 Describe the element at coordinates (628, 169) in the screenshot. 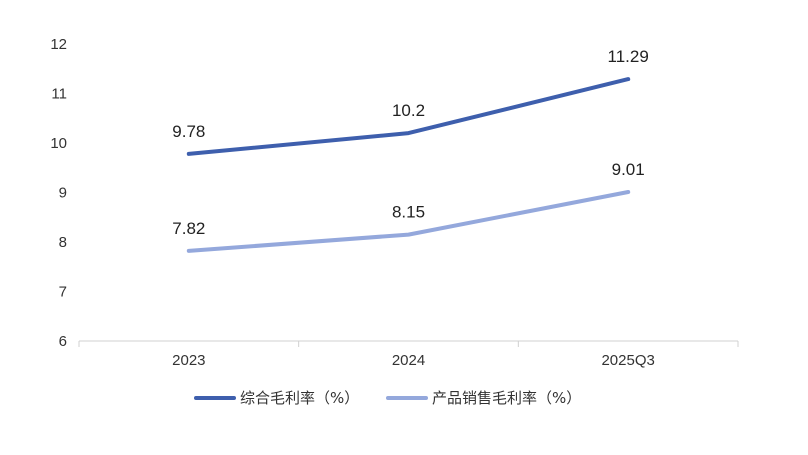

I see `data-label: 9.01` at that location.